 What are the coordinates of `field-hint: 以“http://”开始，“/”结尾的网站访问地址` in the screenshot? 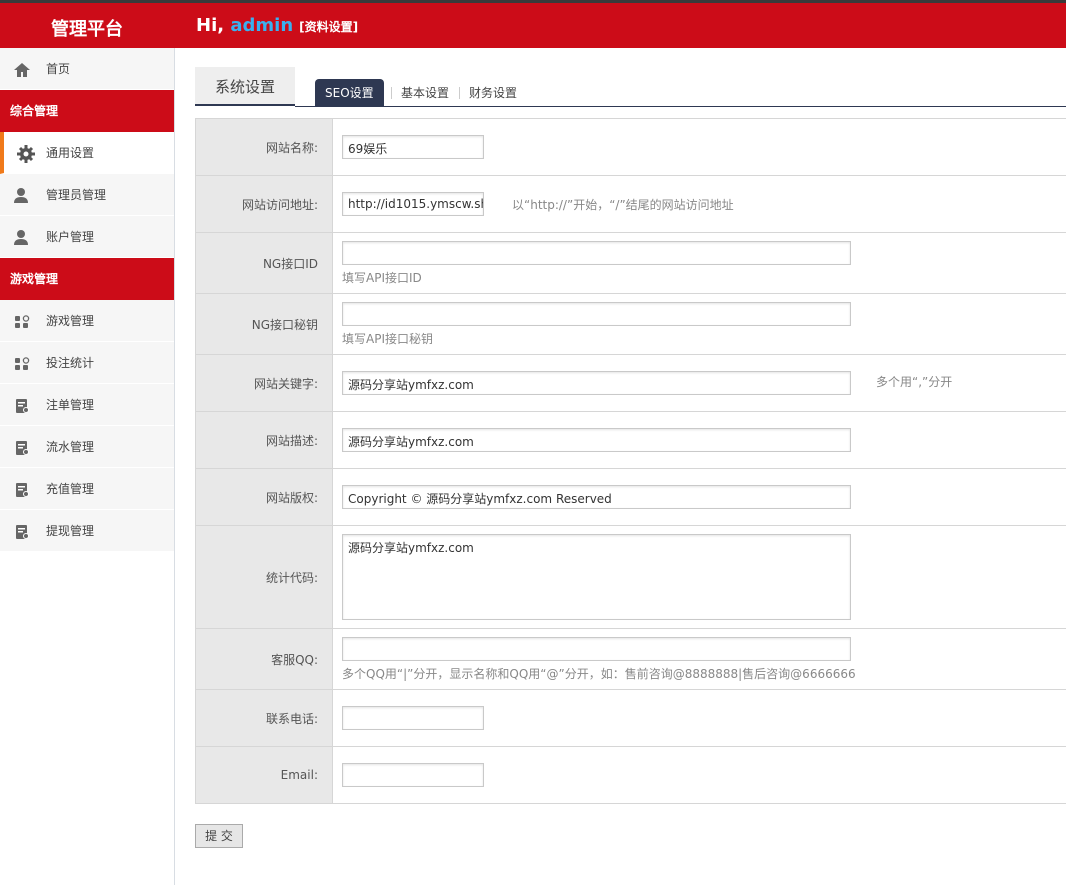 It's located at (623, 204).